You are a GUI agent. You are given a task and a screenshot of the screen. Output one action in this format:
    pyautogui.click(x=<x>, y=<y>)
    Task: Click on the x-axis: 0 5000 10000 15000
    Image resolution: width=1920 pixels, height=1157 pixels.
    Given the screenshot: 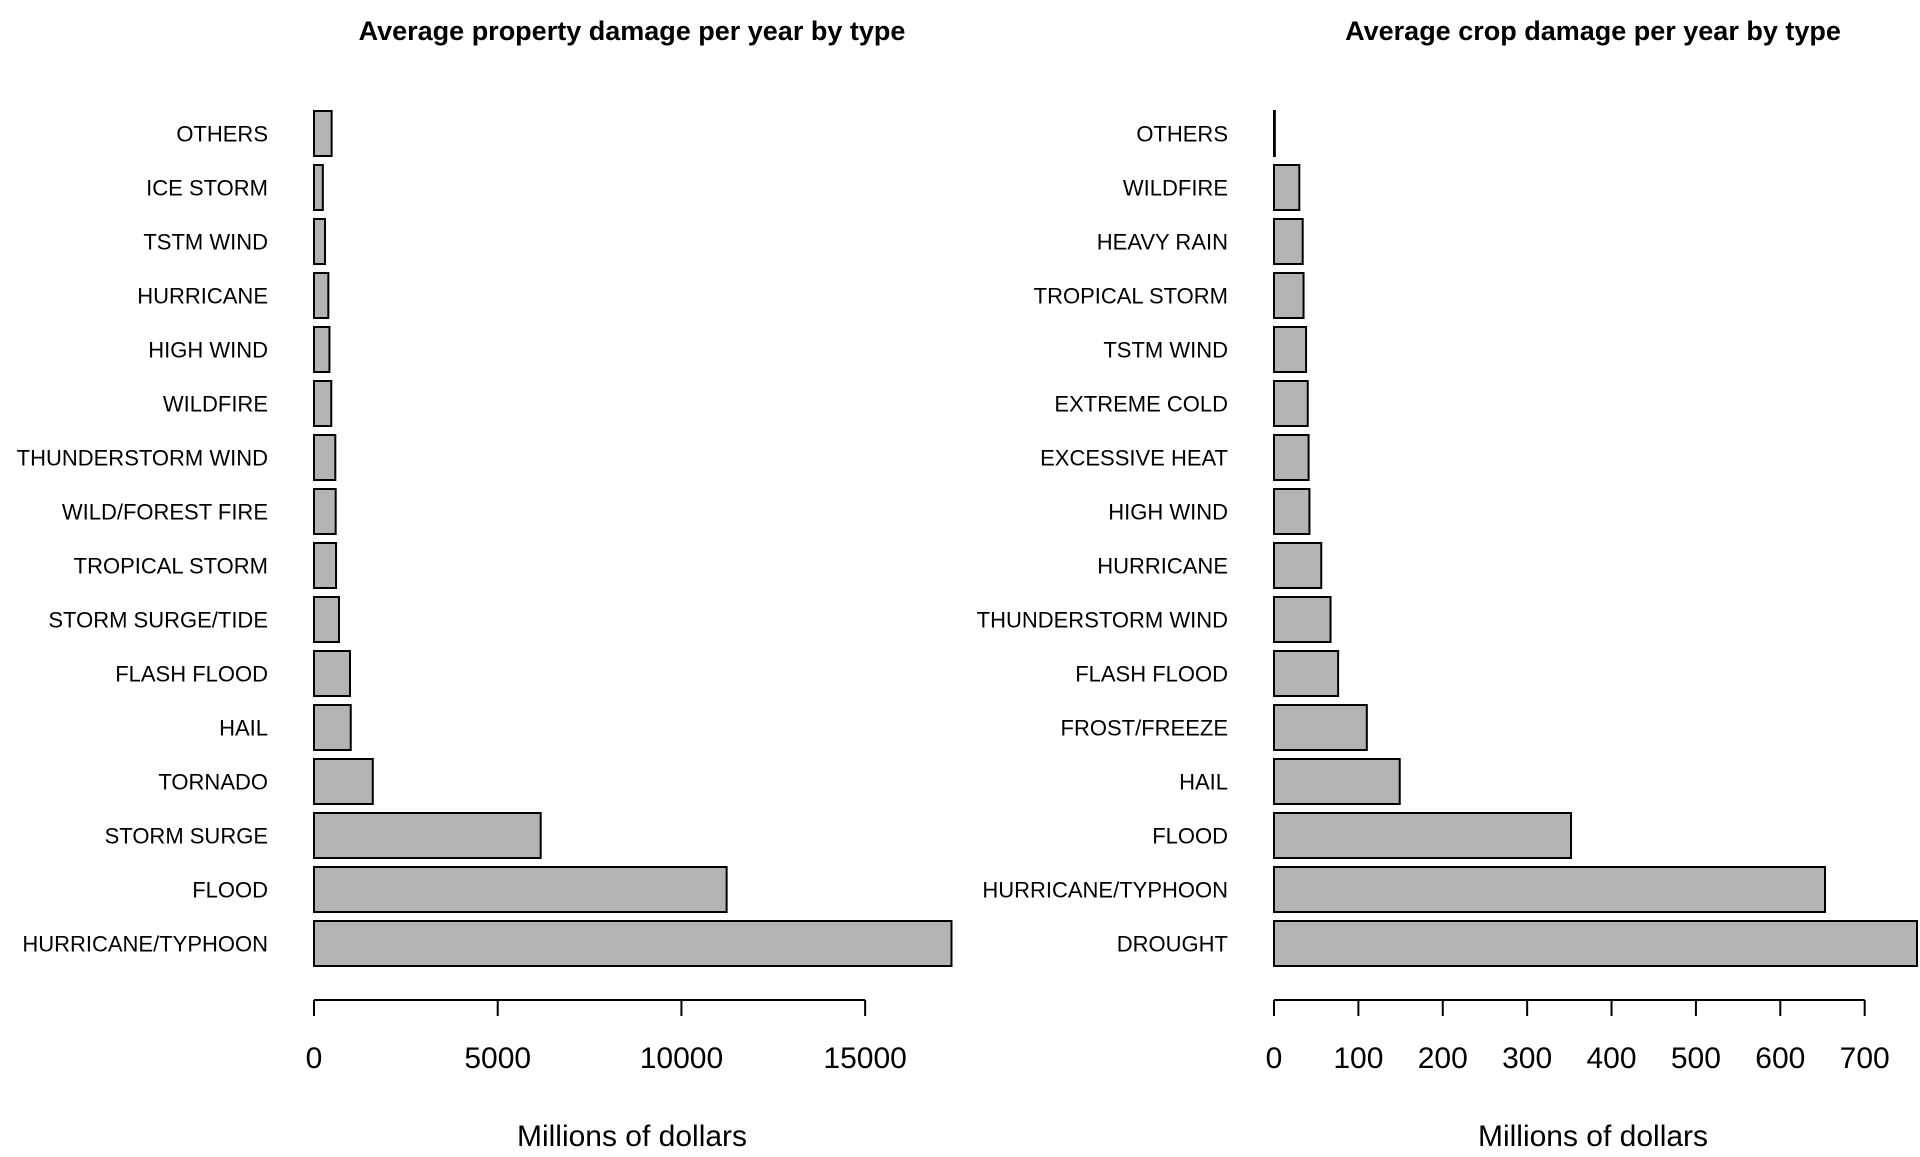 What is the action you would take?
    pyautogui.click(x=606, y=1037)
    